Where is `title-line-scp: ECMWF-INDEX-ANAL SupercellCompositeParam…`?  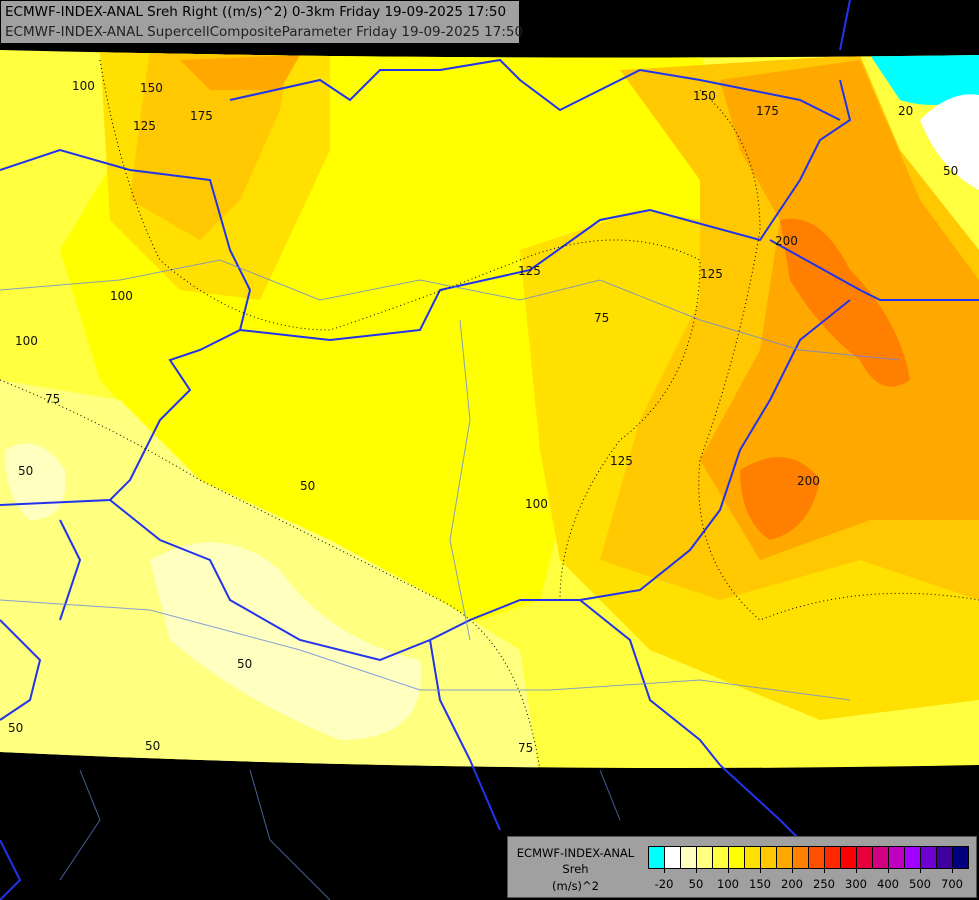
title-line-scp: ECMWF-INDEX-ANAL SupercellCompositeParam… is located at coordinates (264, 32).